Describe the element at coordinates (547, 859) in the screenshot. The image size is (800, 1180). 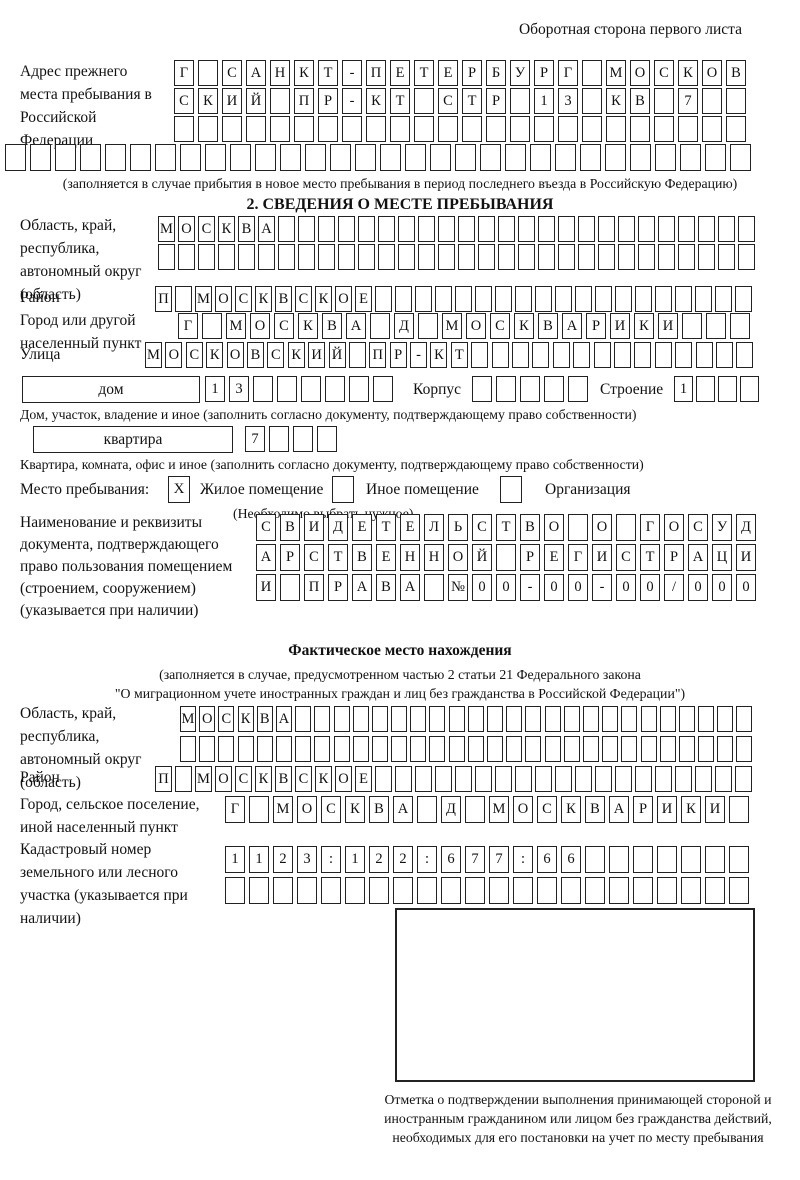
I see `form-cell: 6` at that location.